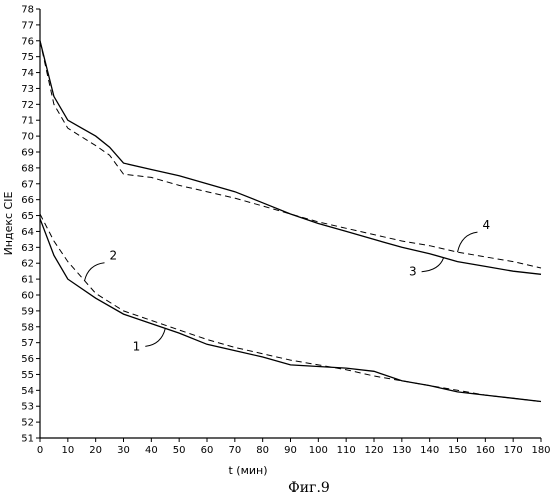  Describe the element at coordinates (27, 407) in the screenshot. I see `y-tick-label: 53` at that location.